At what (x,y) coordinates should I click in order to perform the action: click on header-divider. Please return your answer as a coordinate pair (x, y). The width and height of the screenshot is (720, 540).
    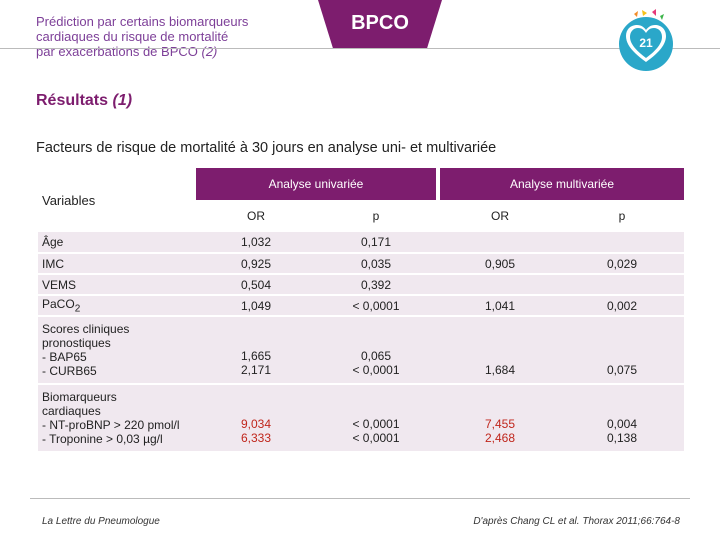
    Looking at the image, I should click on (360, 48).